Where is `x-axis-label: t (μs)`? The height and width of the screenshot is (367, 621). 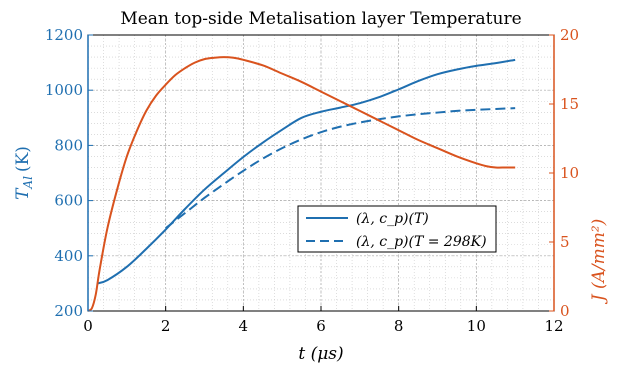 x-axis-label: t (μs) is located at coordinates (320, 354).